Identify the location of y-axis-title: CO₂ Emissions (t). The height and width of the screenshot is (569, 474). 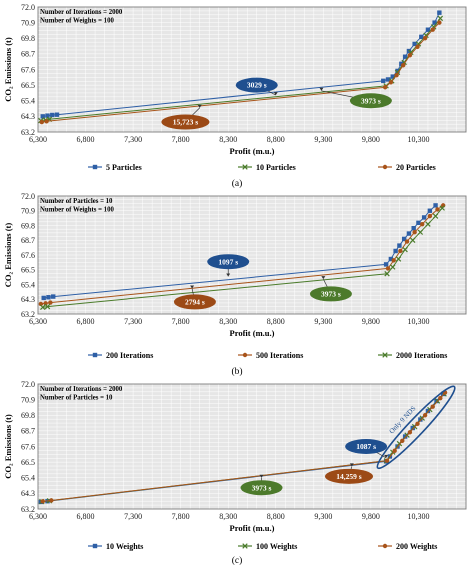
(8, 446).